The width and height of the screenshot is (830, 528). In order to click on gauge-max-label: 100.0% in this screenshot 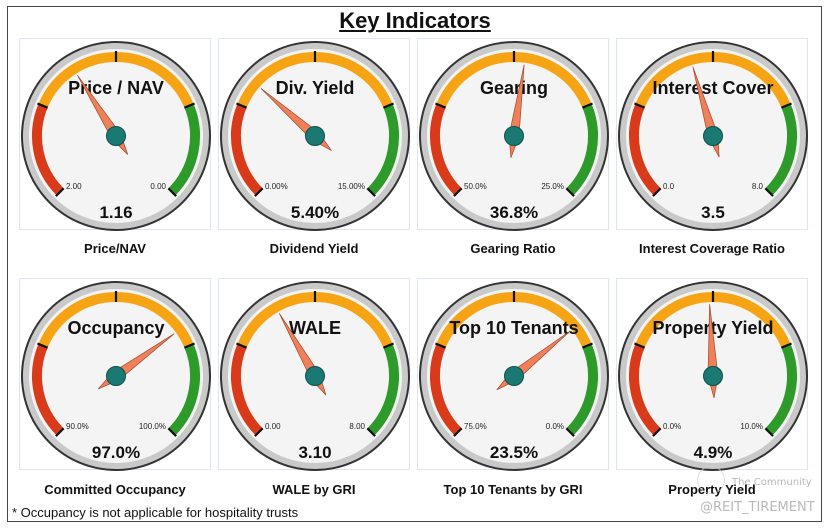, I will do `click(152, 426)`.